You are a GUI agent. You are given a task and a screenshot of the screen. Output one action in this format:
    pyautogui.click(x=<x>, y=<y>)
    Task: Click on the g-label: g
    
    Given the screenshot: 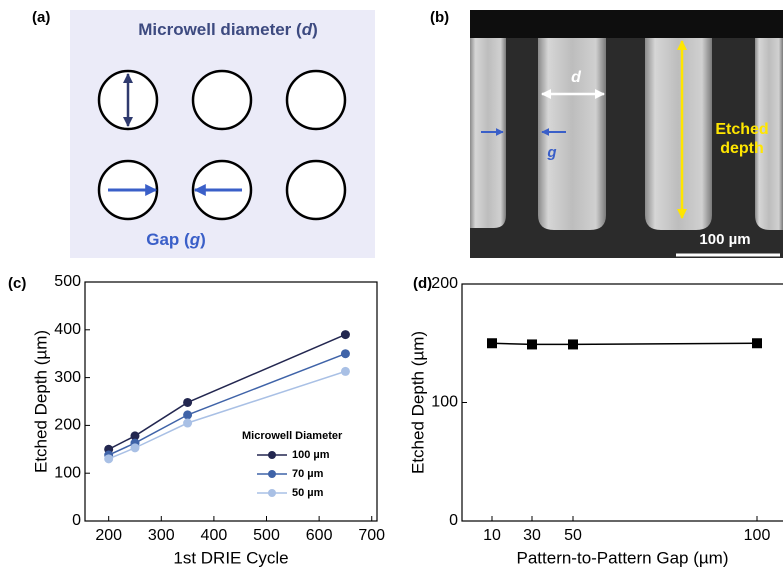 What is the action you would take?
    pyautogui.click(x=551, y=152)
    